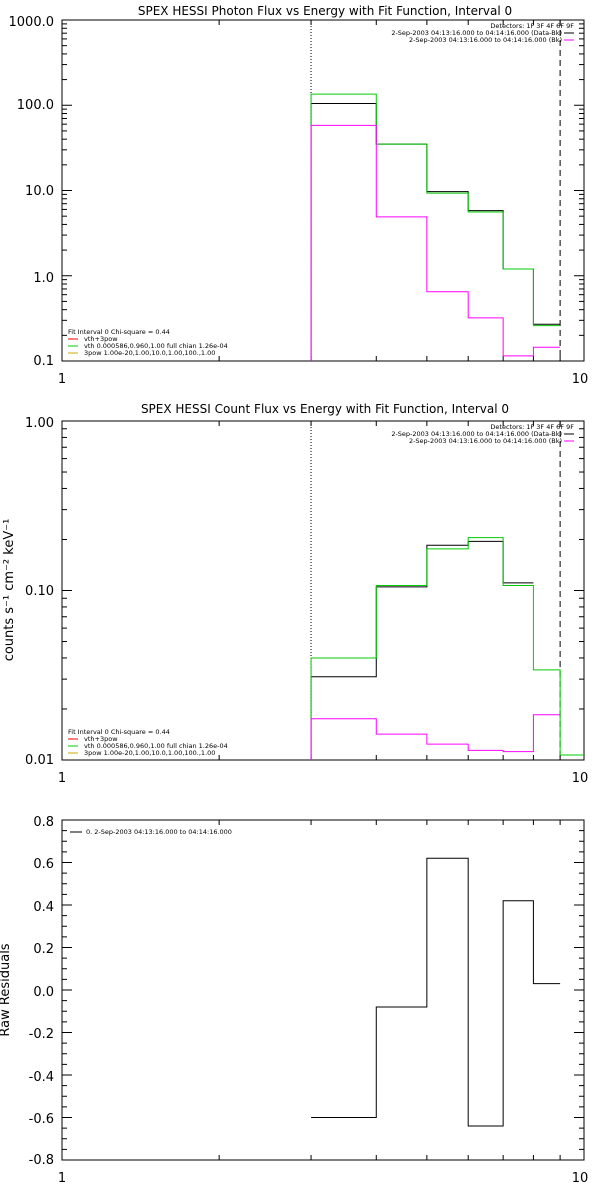 The width and height of the screenshot is (600, 1204). What do you see at coordinates (41, 1119) in the screenshot?
I see `y-tick-label: -0.6` at bounding box center [41, 1119].